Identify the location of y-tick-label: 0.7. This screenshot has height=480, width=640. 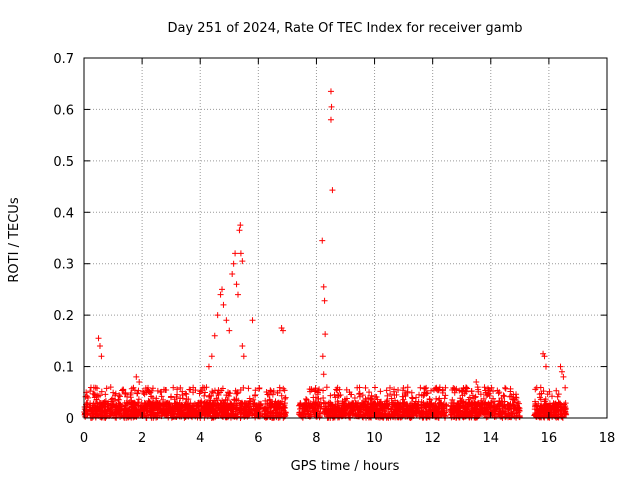
(63, 59).